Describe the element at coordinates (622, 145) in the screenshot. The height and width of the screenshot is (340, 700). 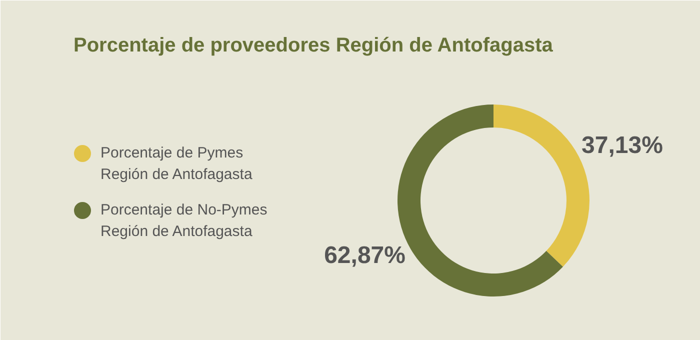
I see `data-label: 37,13%` at that location.